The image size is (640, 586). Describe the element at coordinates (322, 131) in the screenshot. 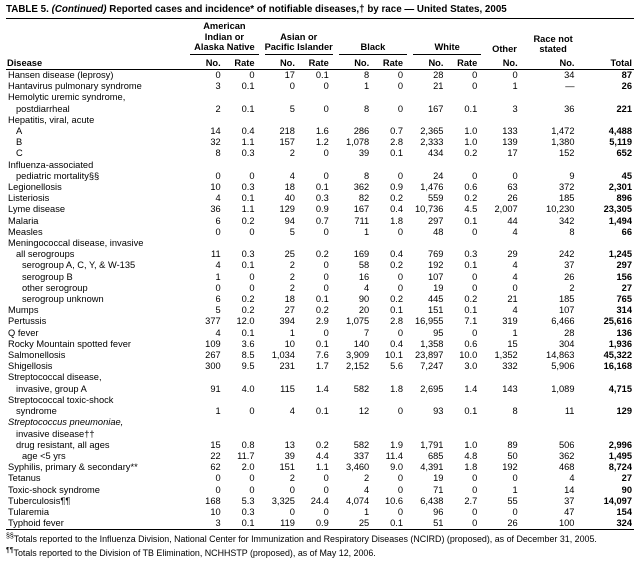

I see `value-cell: 1.6` at that location.